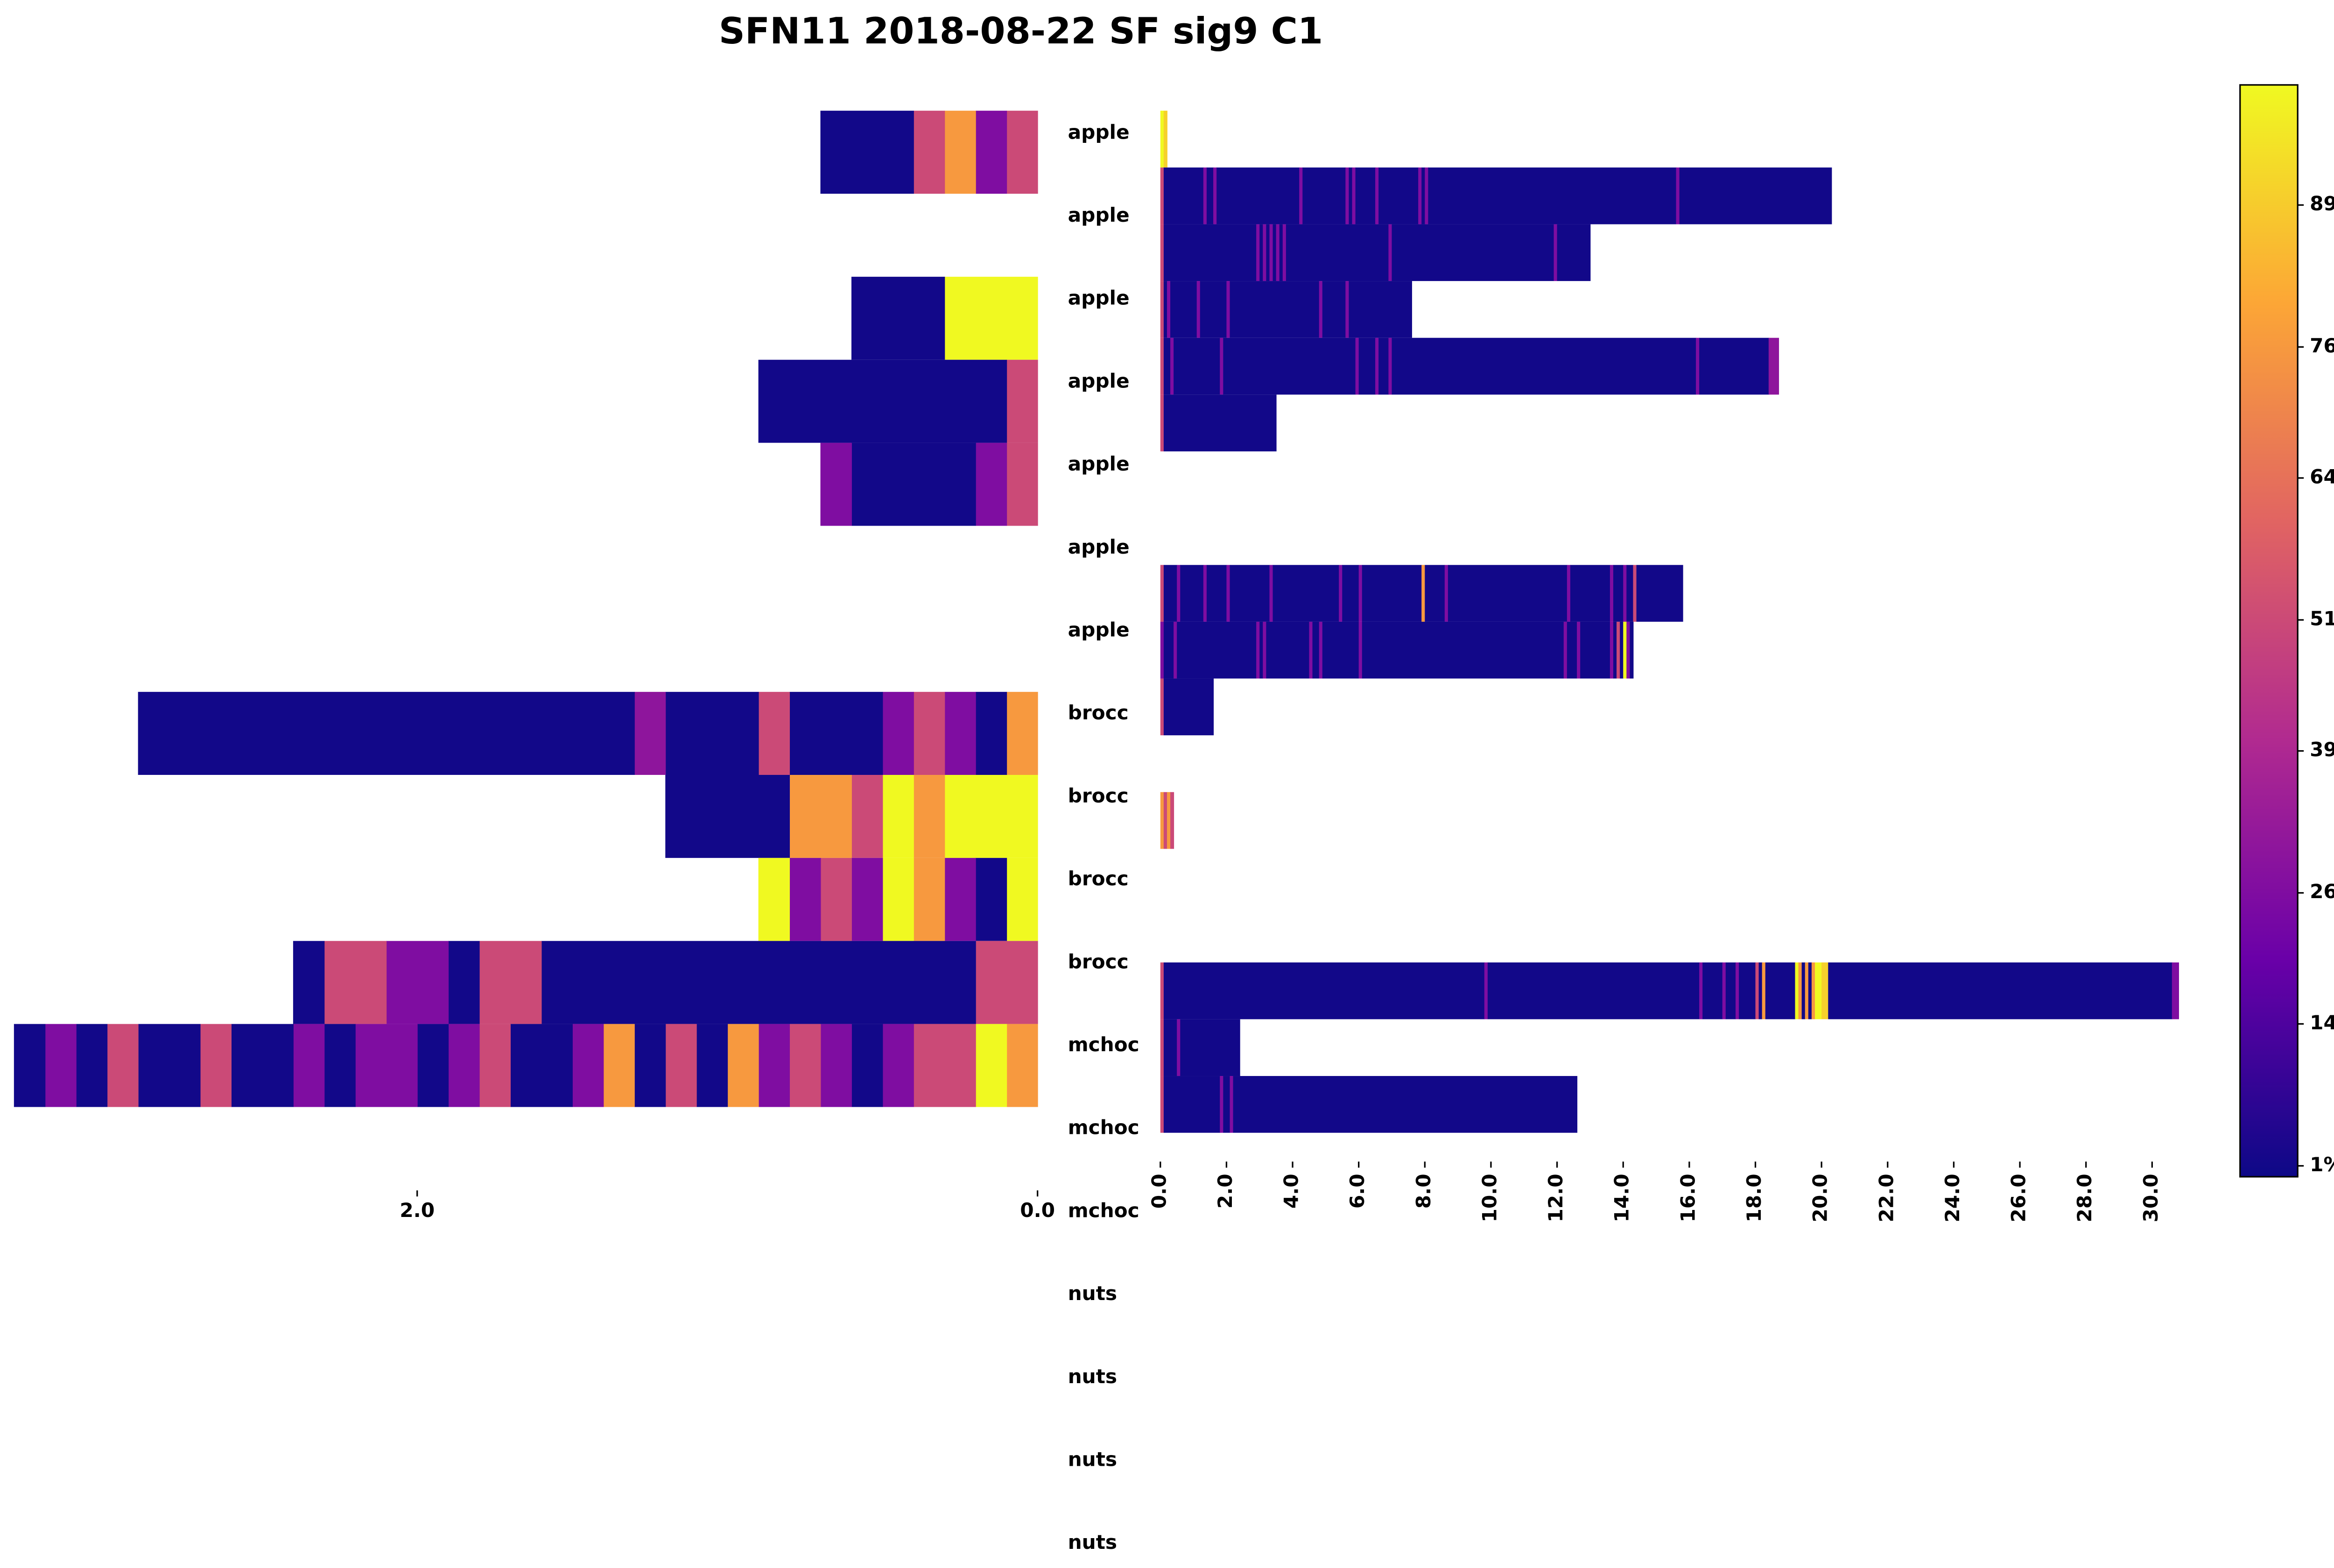  Describe the element at coordinates (1291, 1192) in the screenshot. I see `x-tick-label: 4.0` at that location.